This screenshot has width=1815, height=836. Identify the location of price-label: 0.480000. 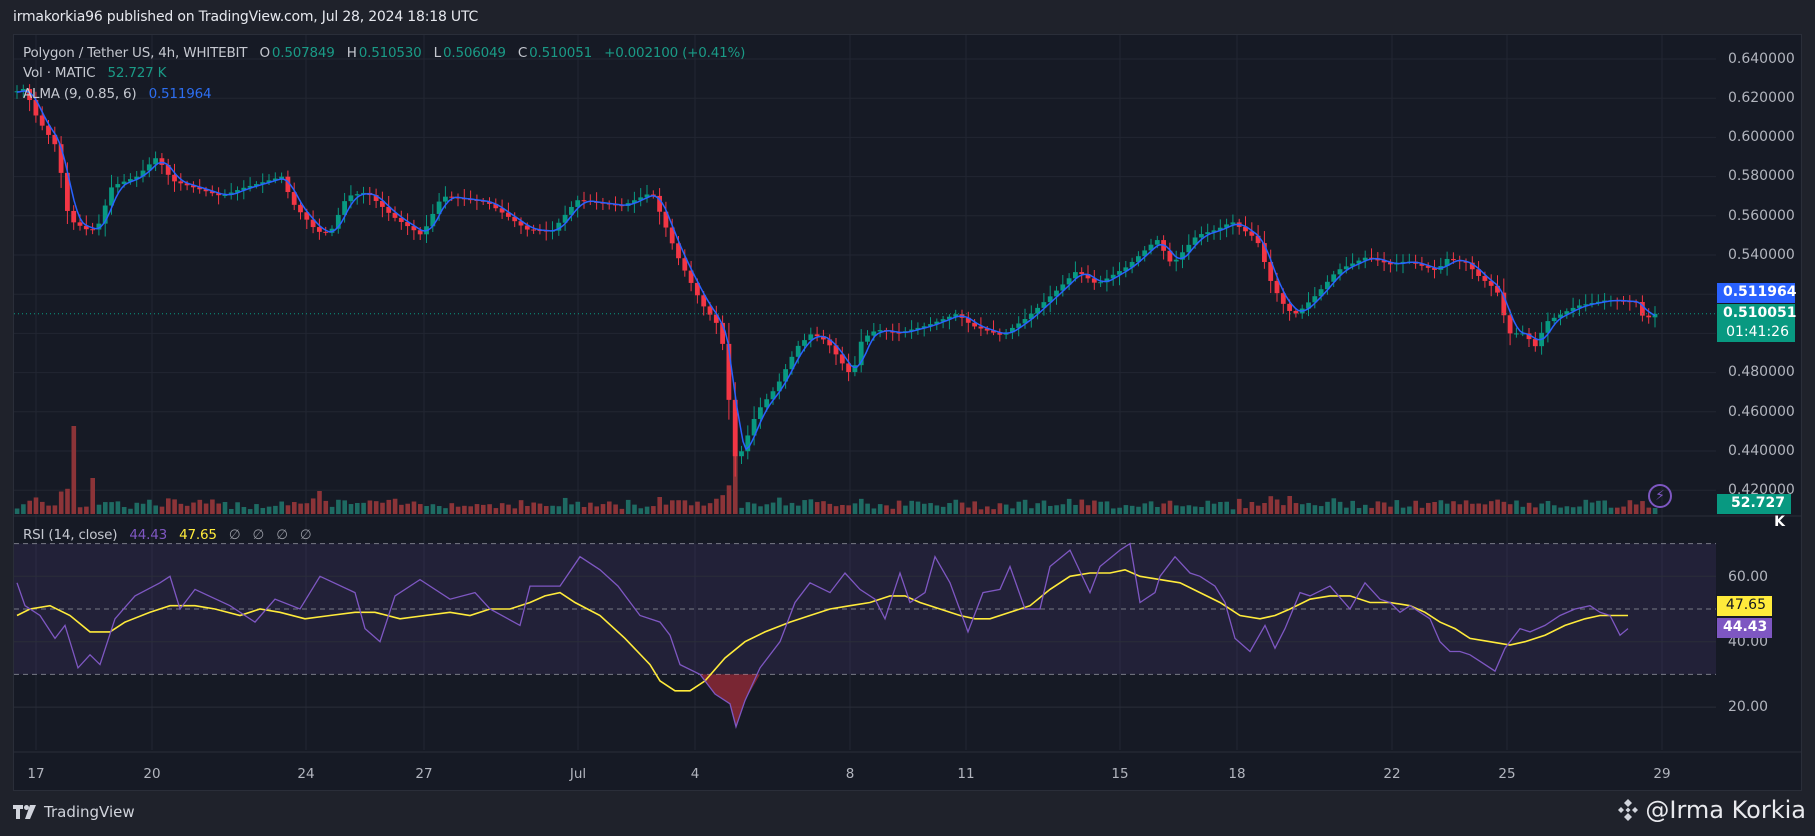
(1761, 372).